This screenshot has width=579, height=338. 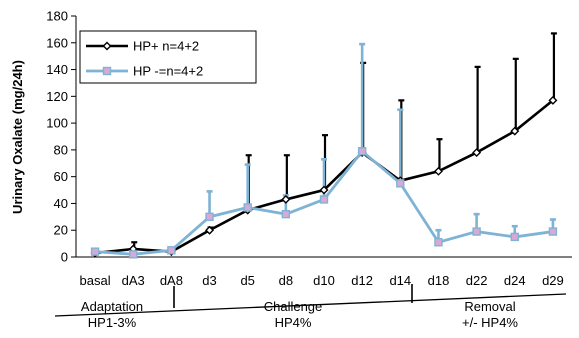 I want to click on data-point-1-d8, so click(x=286, y=214).